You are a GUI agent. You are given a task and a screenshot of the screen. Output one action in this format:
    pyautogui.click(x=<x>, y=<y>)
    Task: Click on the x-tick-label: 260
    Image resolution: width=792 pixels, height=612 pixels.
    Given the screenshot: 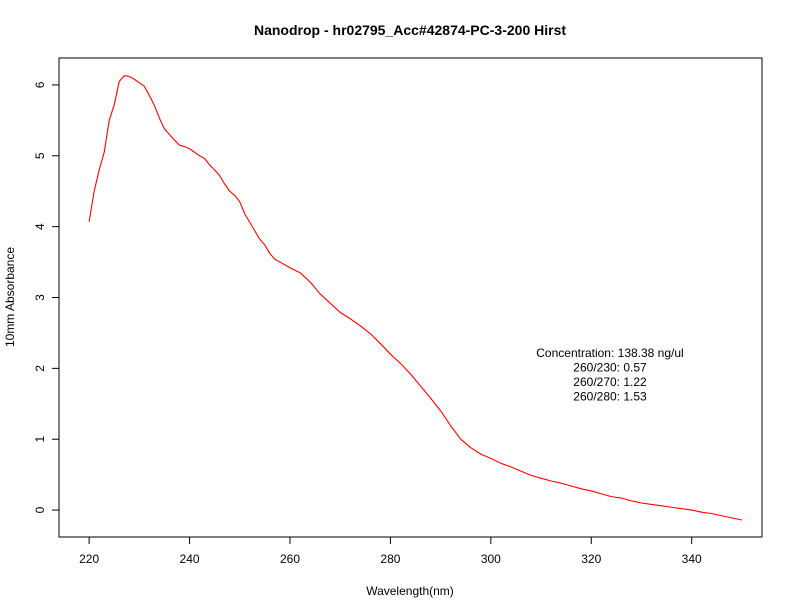 What is the action you would take?
    pyautogui.click(x=290, y=559)
    